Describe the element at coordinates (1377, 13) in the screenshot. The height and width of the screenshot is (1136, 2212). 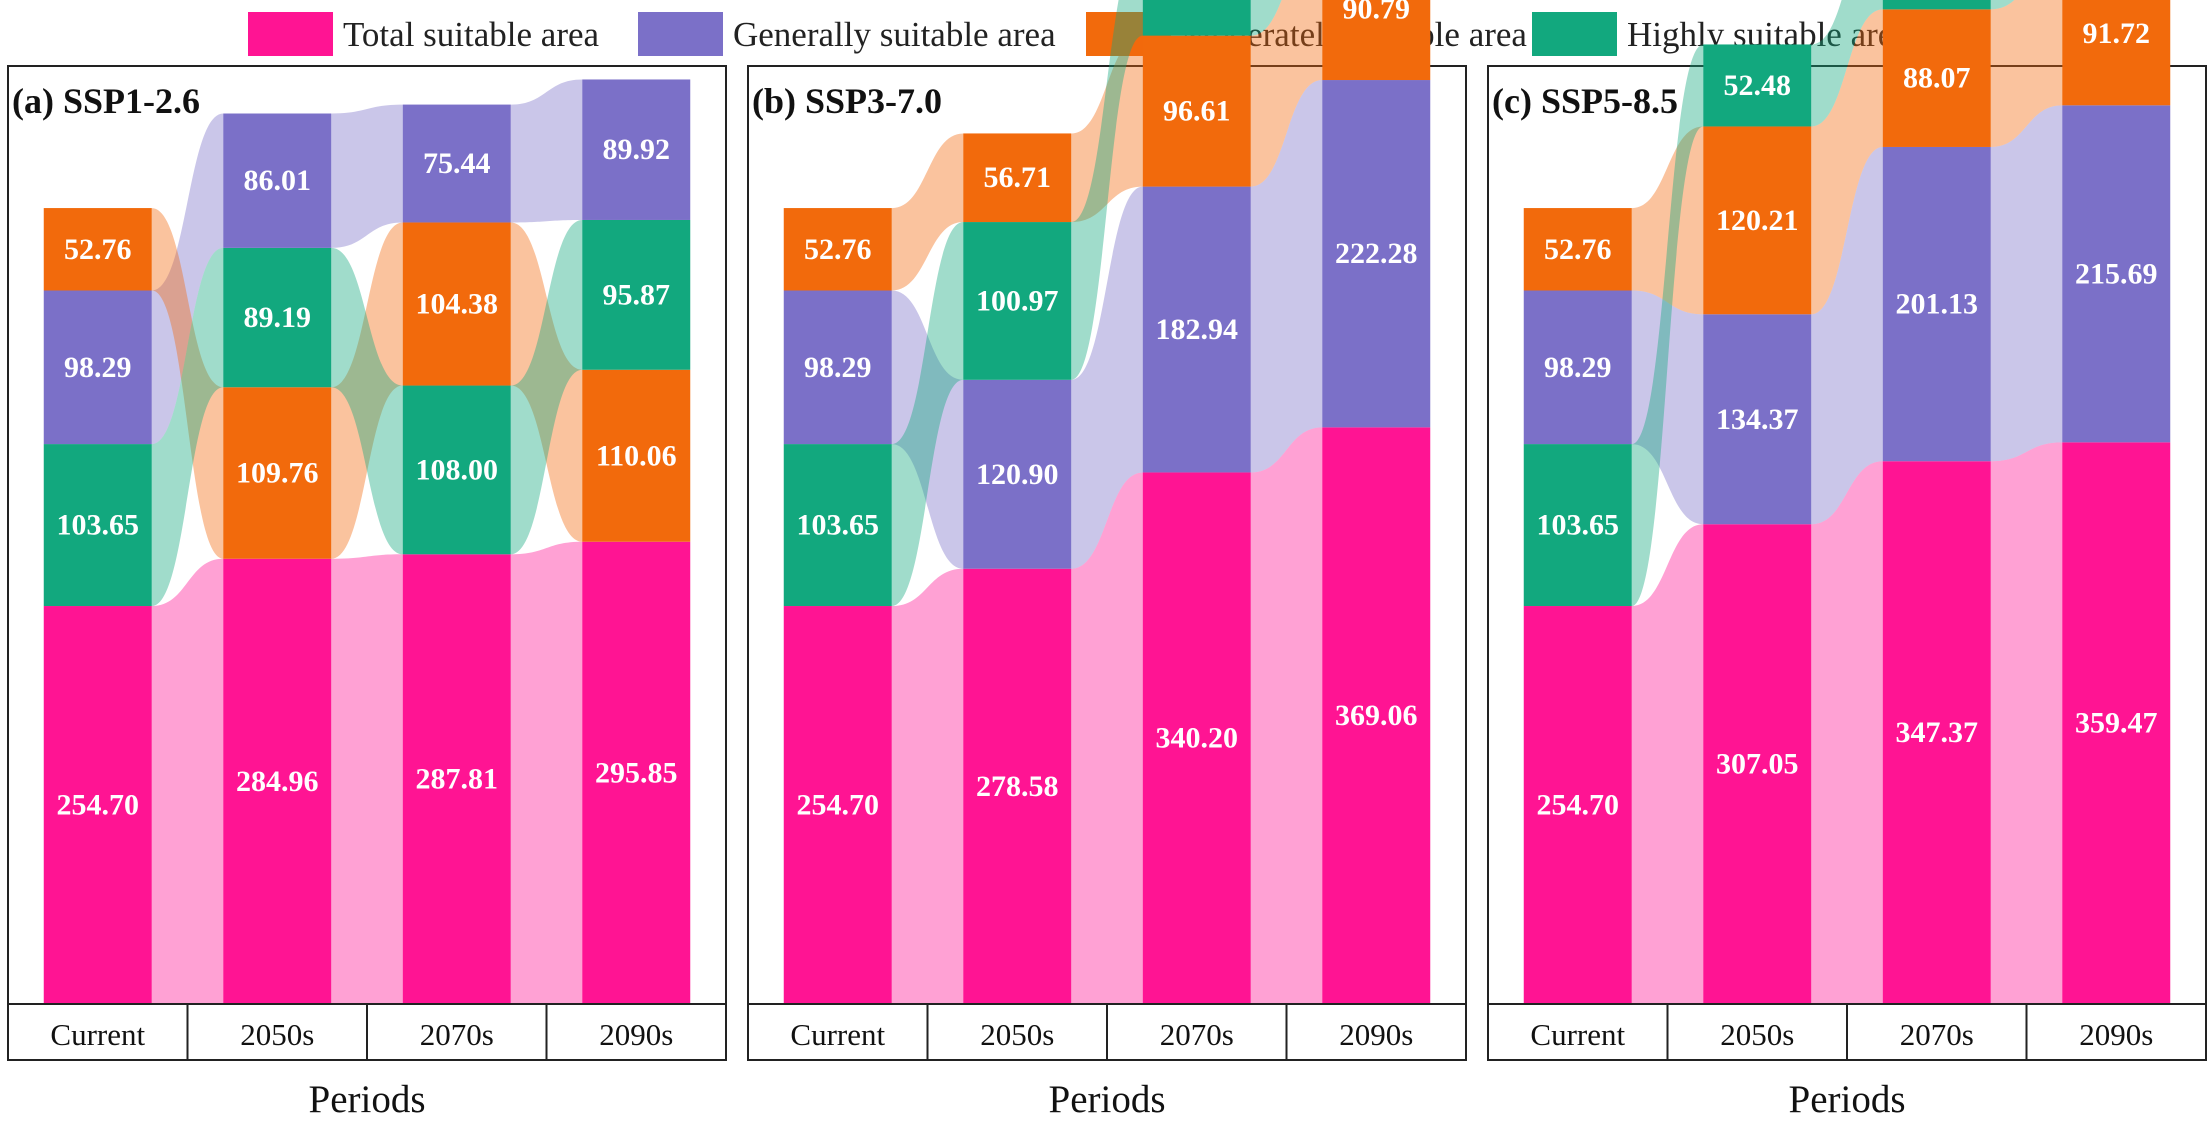
I see `value-label-moderate: 90.79` at that location.